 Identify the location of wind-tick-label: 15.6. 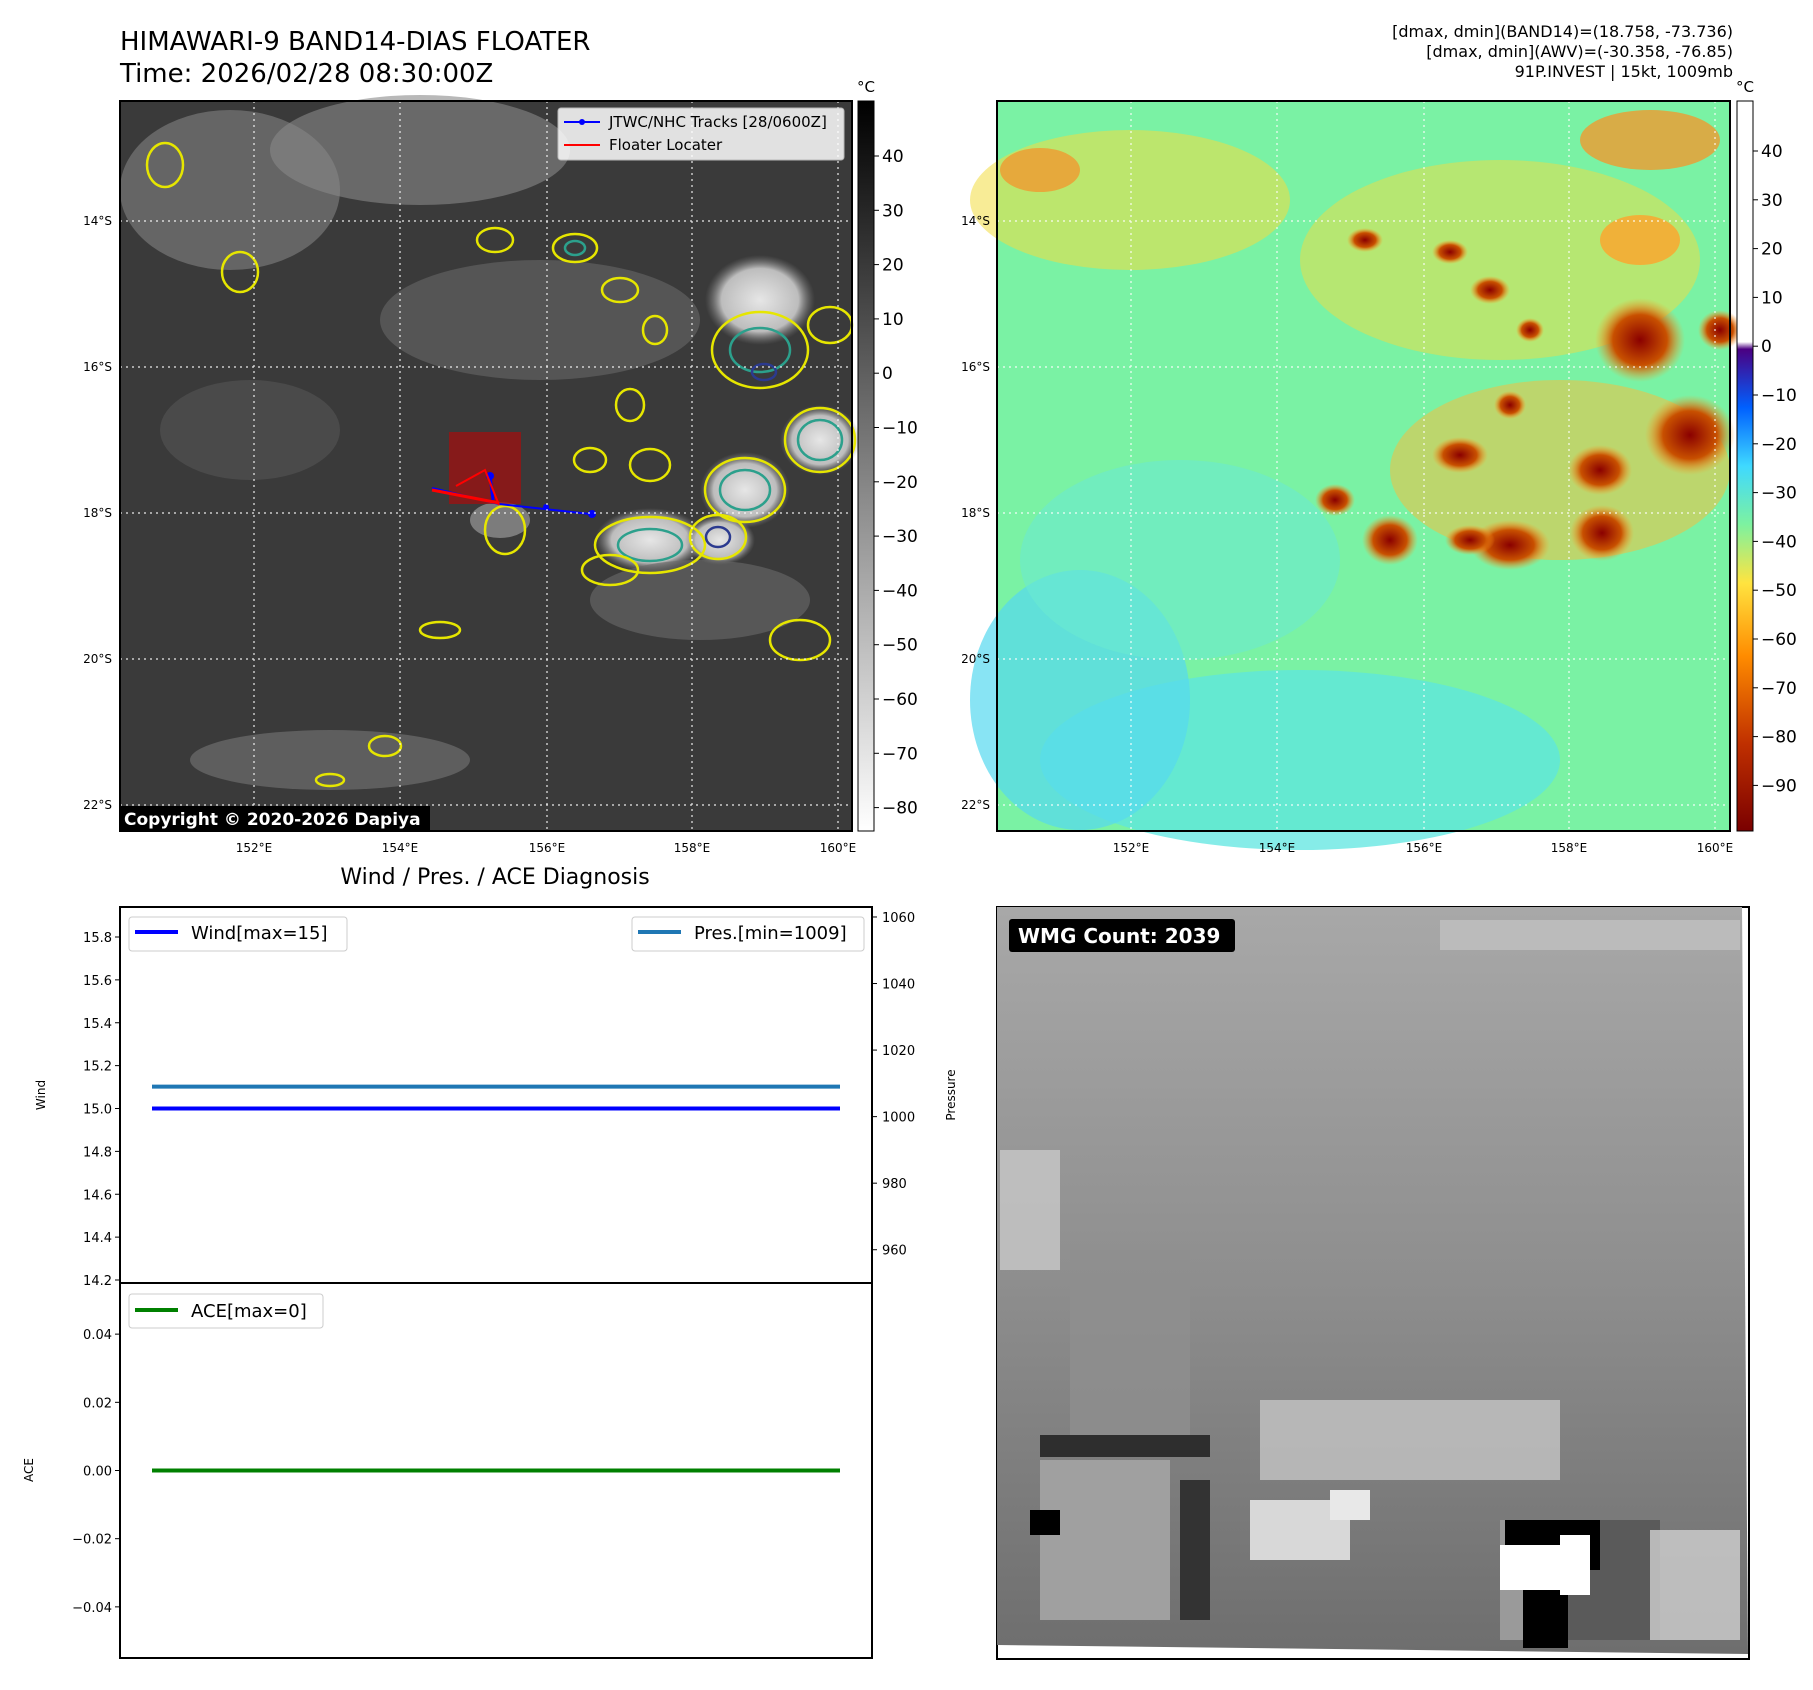
(97, 981).